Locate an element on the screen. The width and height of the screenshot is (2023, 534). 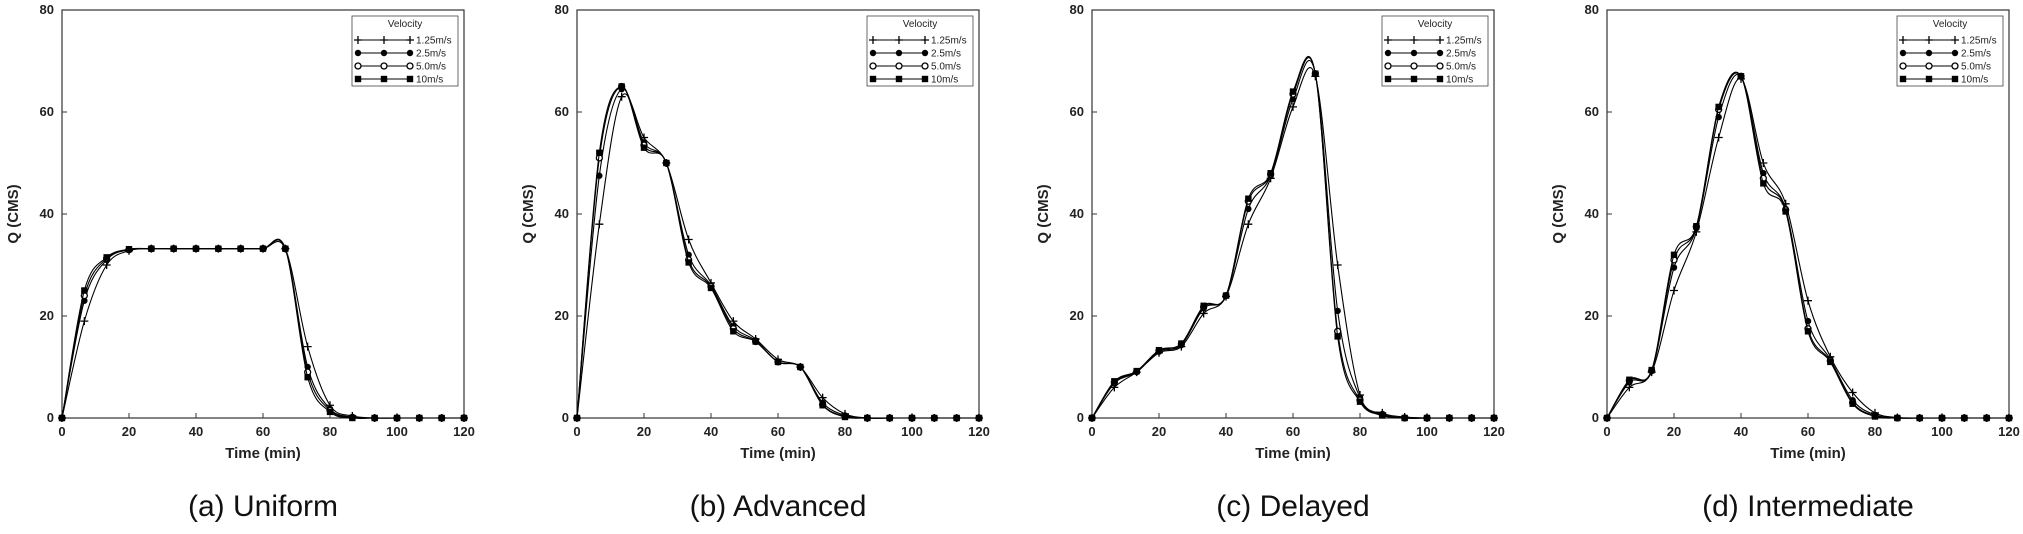
y-tick-label: 40 is located at coordinates (1592, 213).